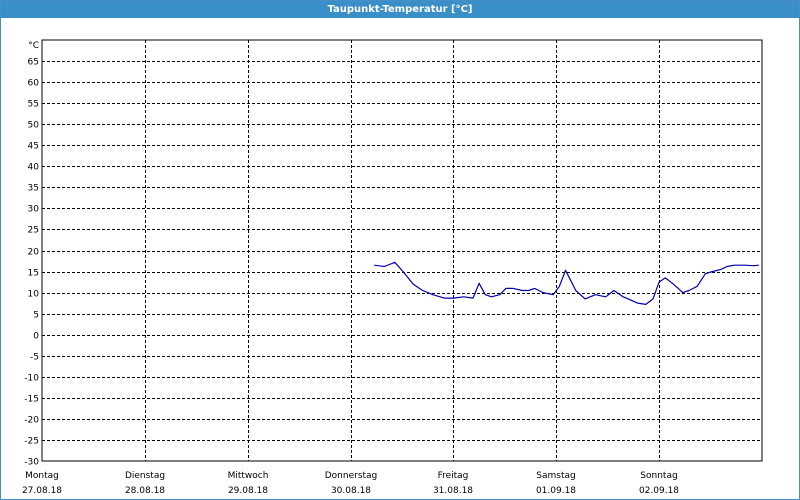 The height and width of the screenshot is (500, 800). Describe the element at coordinates (34, 84) in the screenshot. I see `y-tick-label: 60` at that location.